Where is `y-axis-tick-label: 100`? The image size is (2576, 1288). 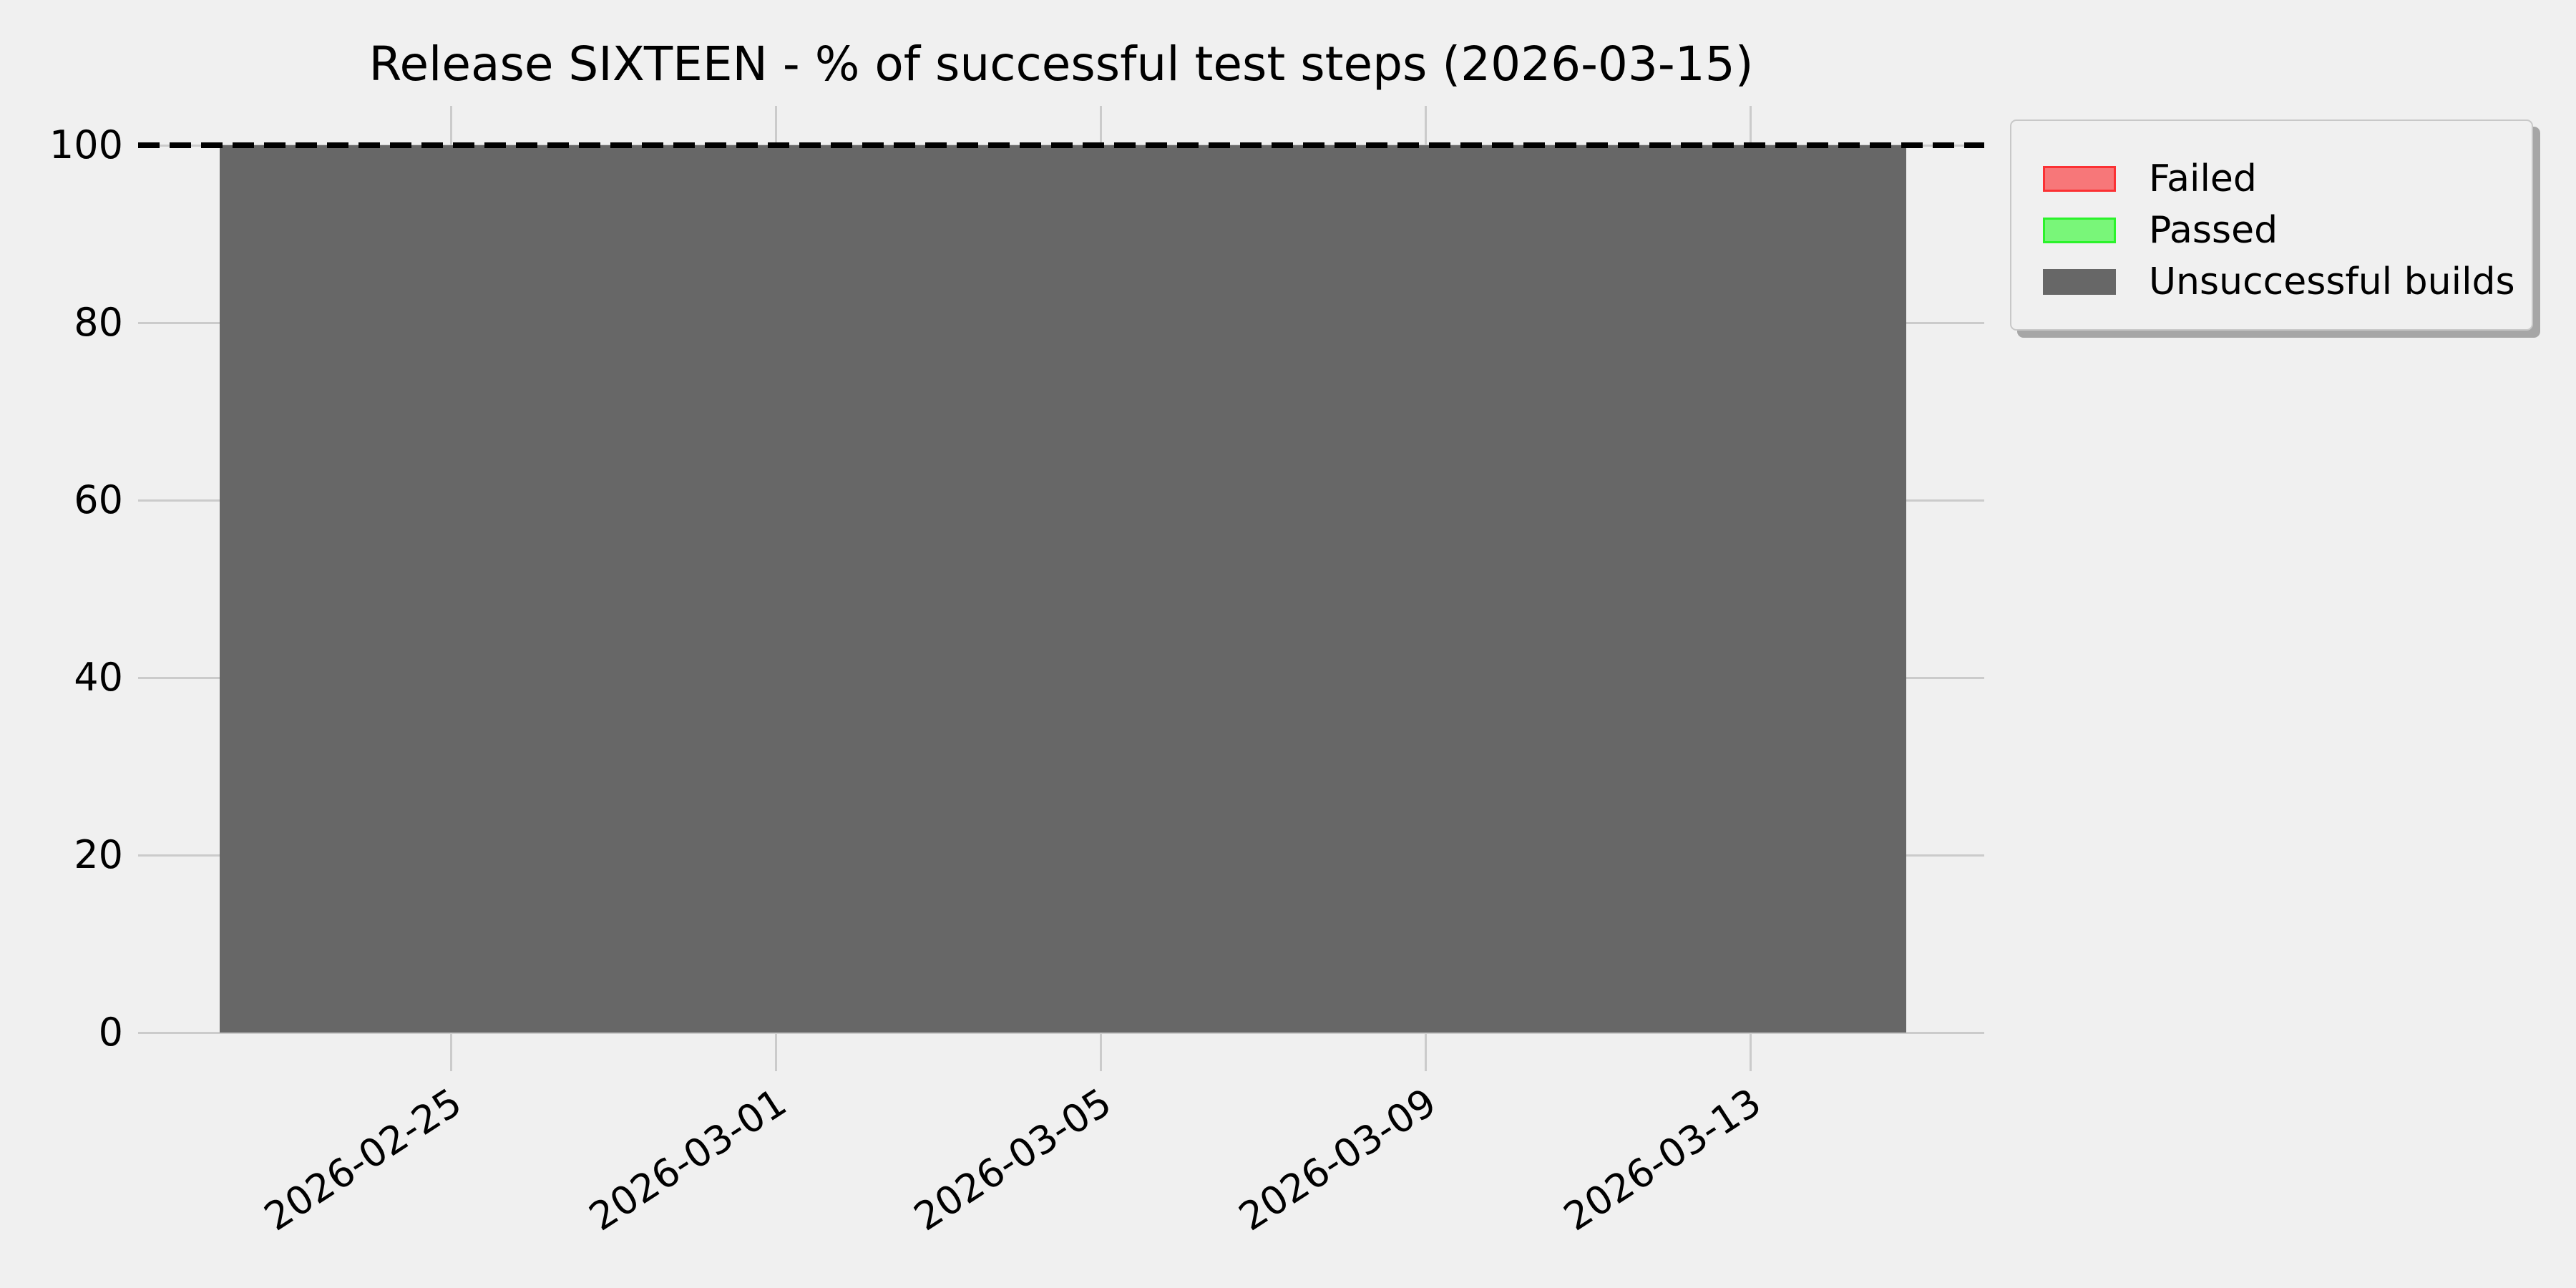
y-axis-tick-label: 100 is located at coordinates (86, 144).